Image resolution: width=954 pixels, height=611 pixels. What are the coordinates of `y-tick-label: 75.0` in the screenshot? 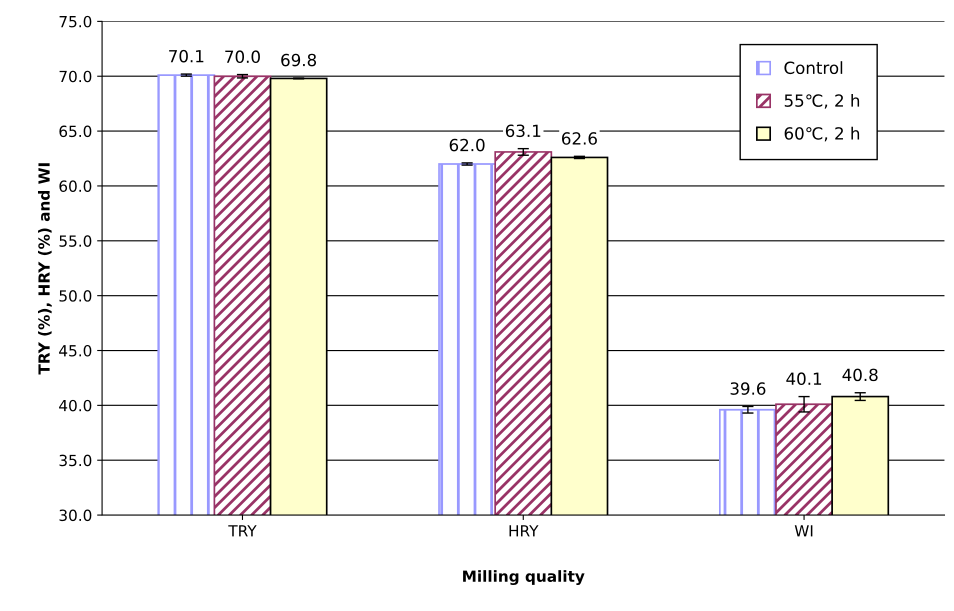 It's located at (76, 22).